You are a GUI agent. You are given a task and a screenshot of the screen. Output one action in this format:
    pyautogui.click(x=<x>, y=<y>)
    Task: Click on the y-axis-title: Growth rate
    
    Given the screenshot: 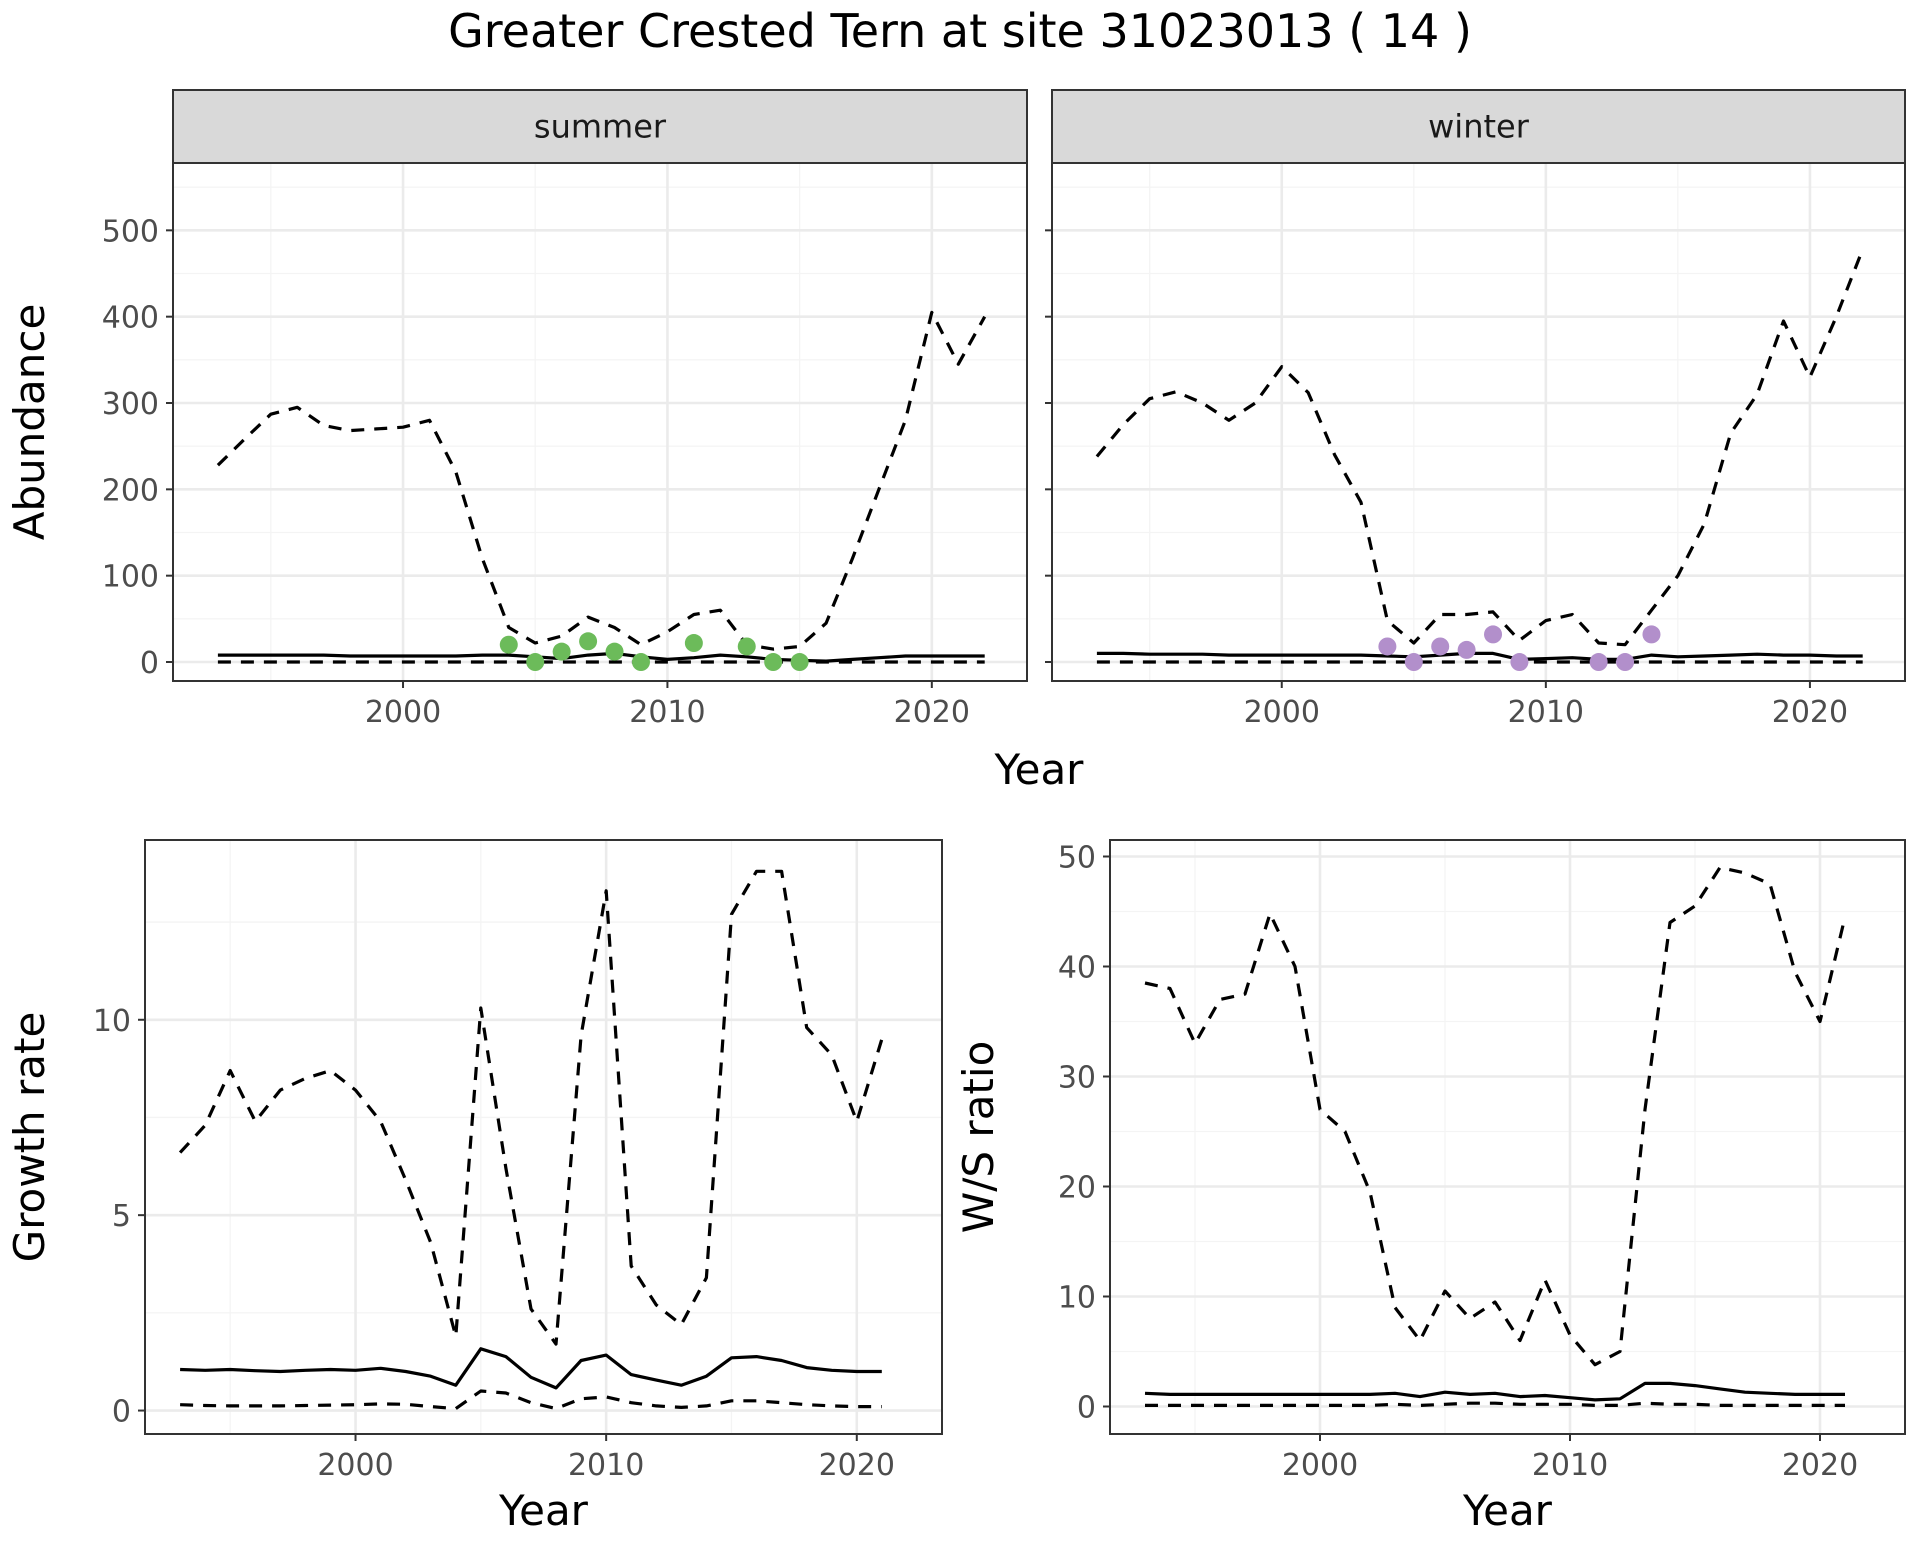 What is the action you would take?
    pyautogui.click(x=29, y=1137)
    